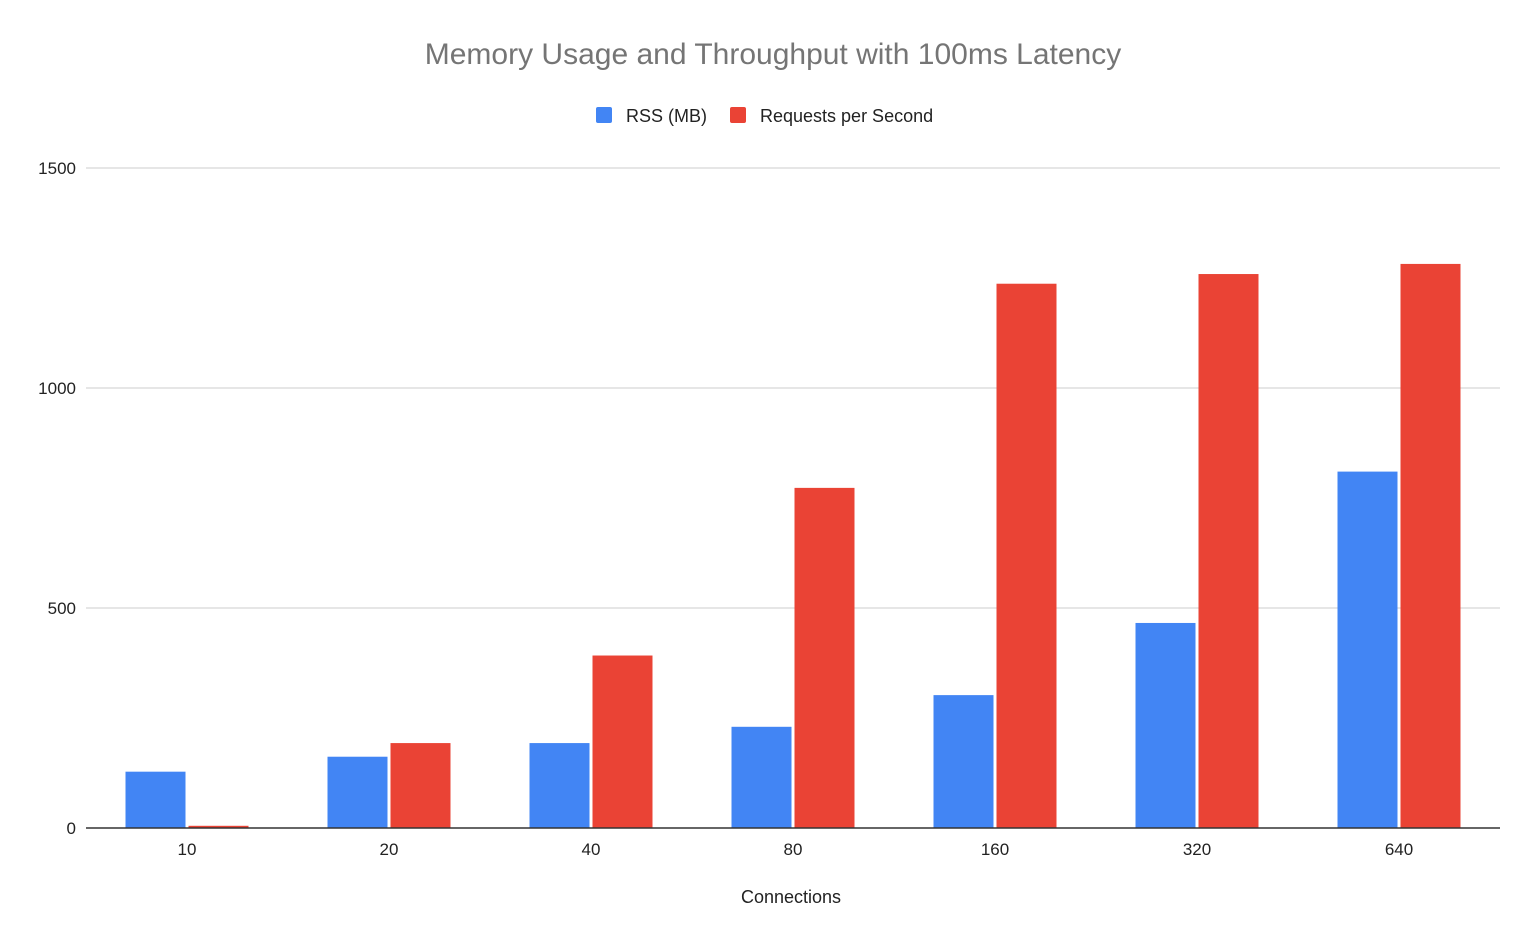  Describe the element at coordinates (71, 828) in the screenshot. I see `y-tick-label: 0` at that location.